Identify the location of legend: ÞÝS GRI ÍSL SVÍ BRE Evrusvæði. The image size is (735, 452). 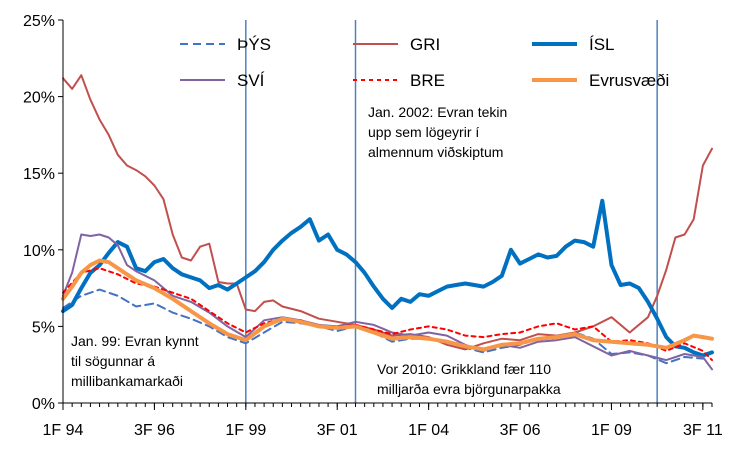
(424, 62).